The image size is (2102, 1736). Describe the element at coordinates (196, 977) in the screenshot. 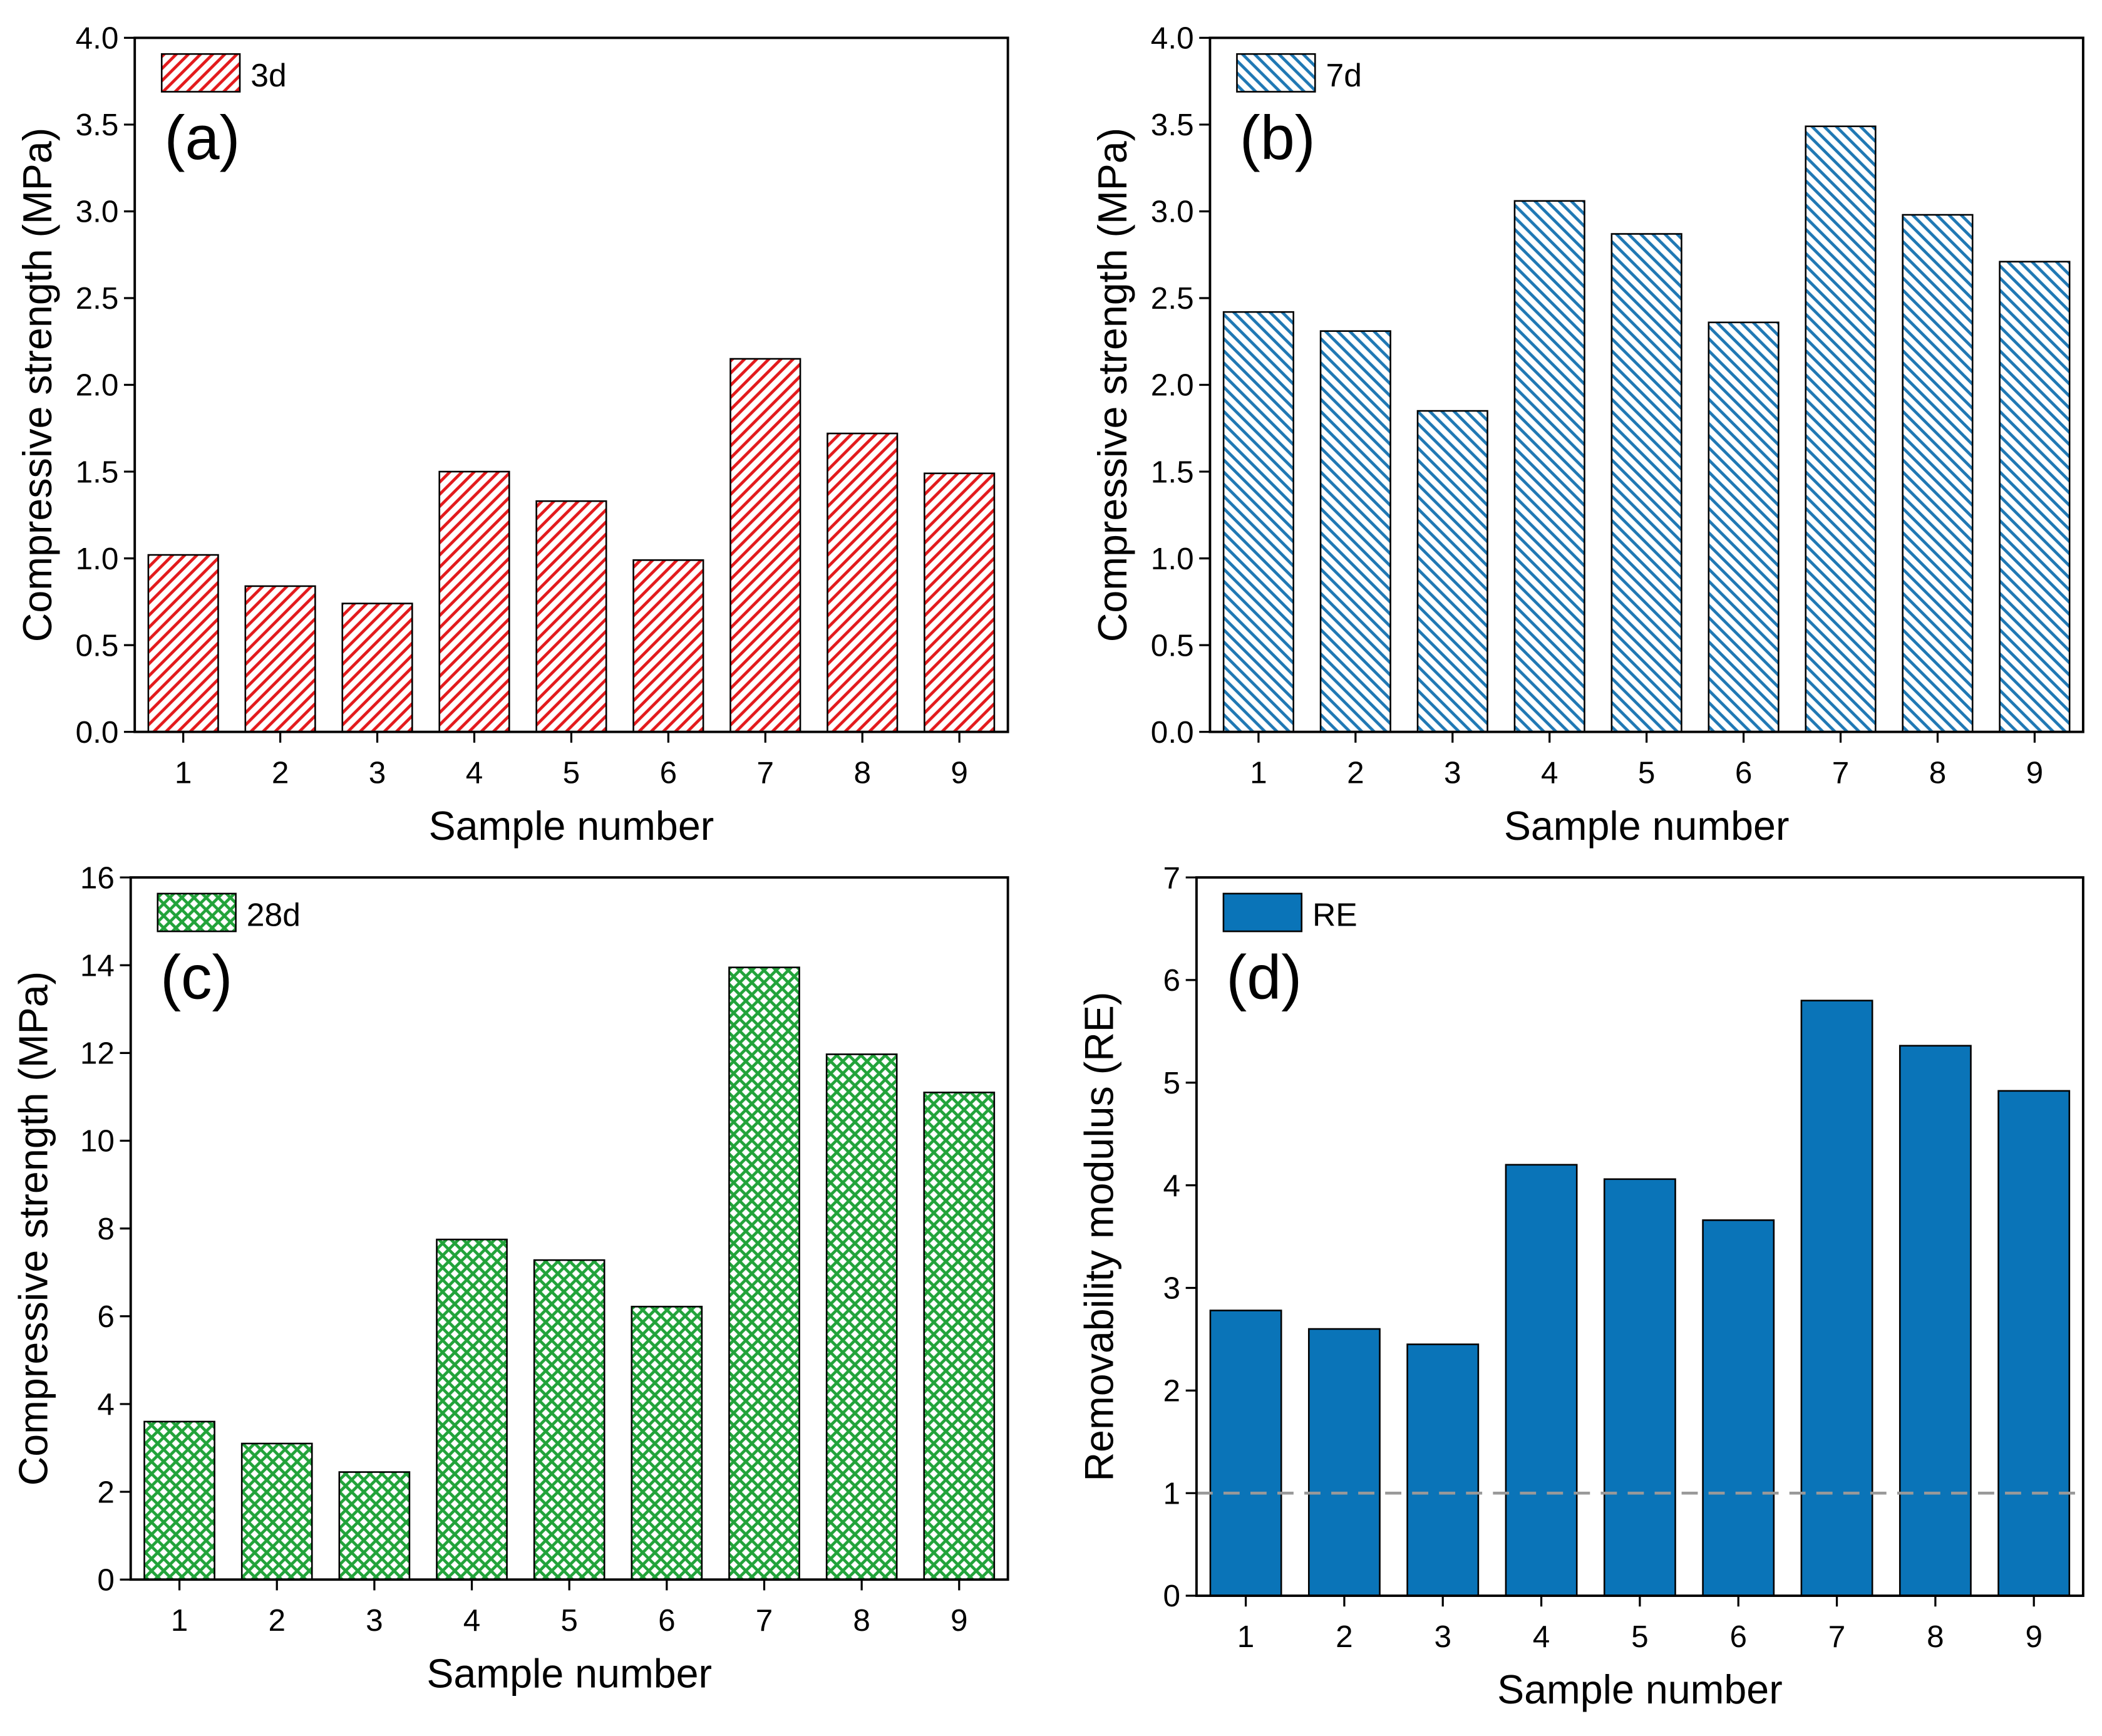

I see `panel-annotation: (c)` at that location.